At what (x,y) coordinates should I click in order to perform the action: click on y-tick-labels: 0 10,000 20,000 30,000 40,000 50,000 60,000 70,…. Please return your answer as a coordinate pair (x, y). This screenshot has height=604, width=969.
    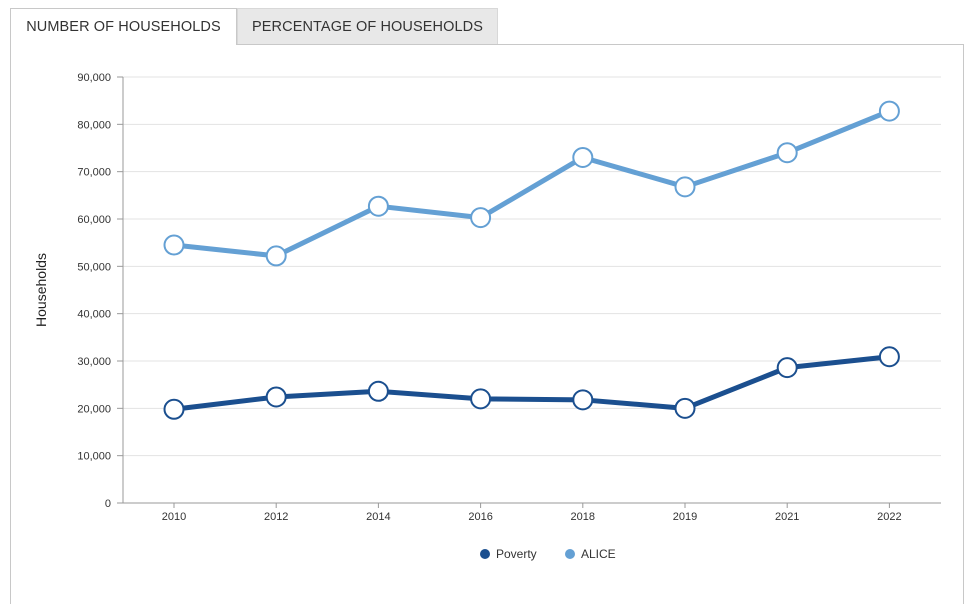
    Looking at the image, I should click on (94, 291).